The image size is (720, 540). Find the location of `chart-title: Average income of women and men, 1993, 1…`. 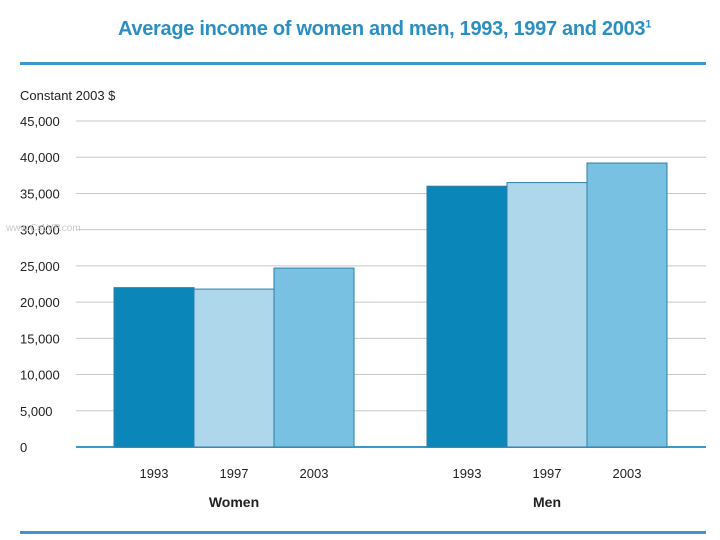

chart-title: Average income of women and men, 1993, 1… is located at coordinates (385, 29).